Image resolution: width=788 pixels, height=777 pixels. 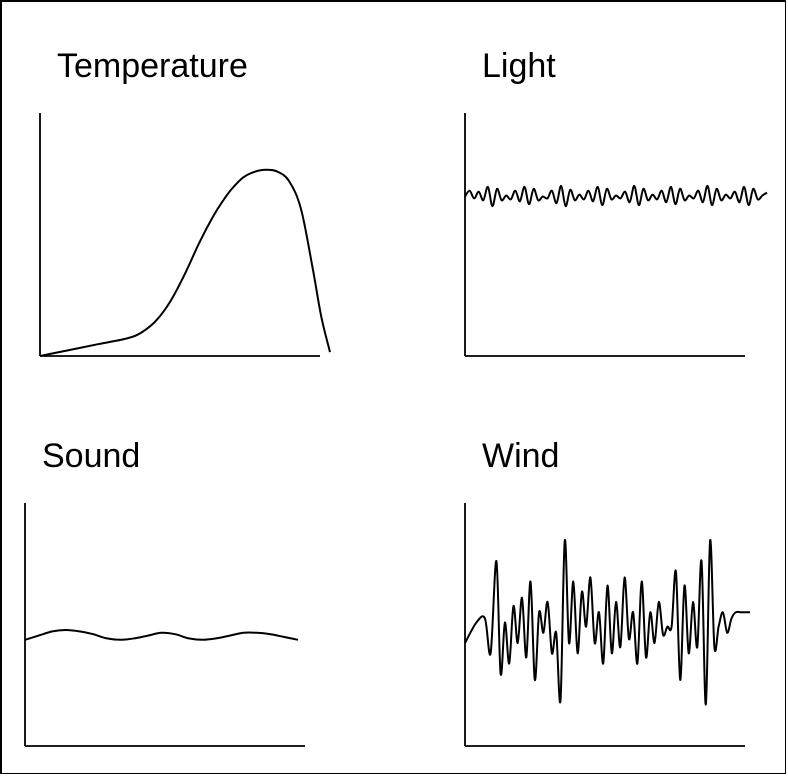 I want to click on series-line-wind, so click(x=607, y=622).